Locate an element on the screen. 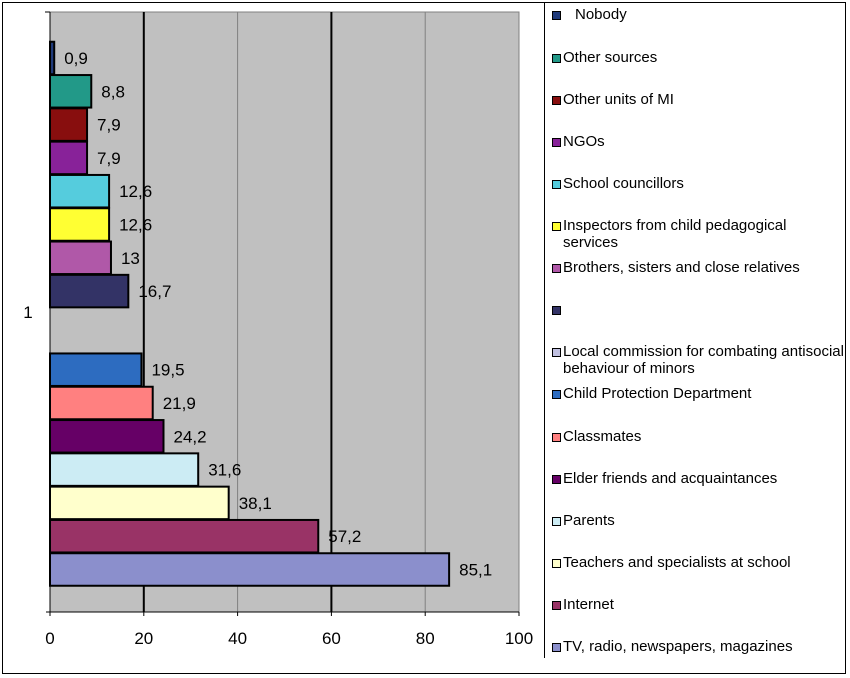 The image size is (850, 678). data-label: 21,9 is located at coordinates (179, 403).